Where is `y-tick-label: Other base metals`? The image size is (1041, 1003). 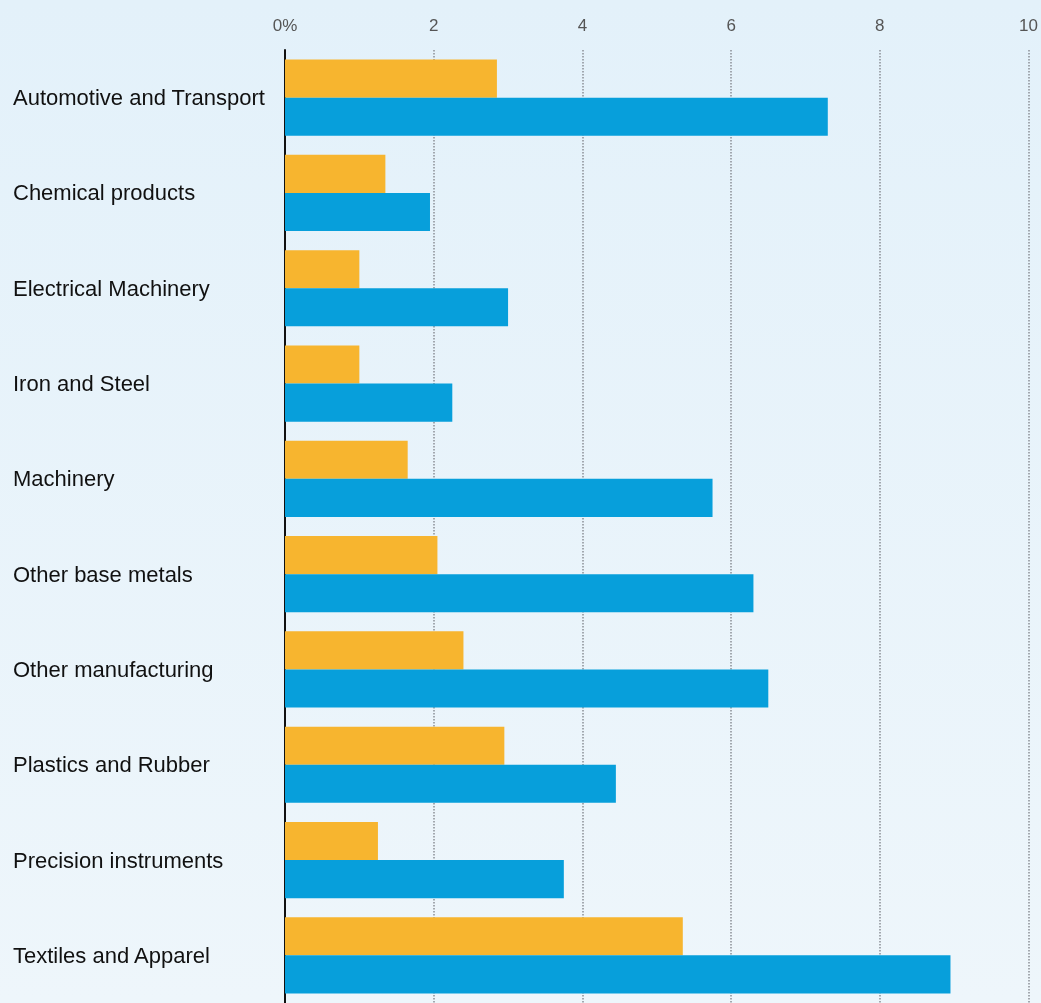
y-tick-label: Other base metals is located at coordinates (103, 574).